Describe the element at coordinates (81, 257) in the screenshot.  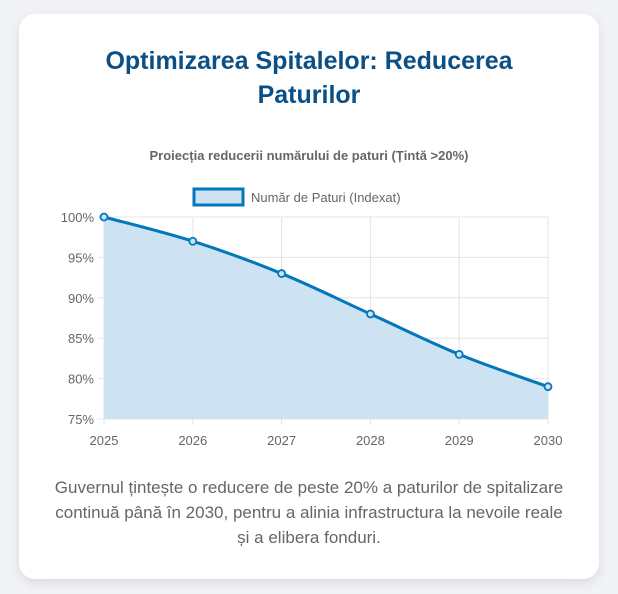
I see `y-tick-label: 95%` at that location.